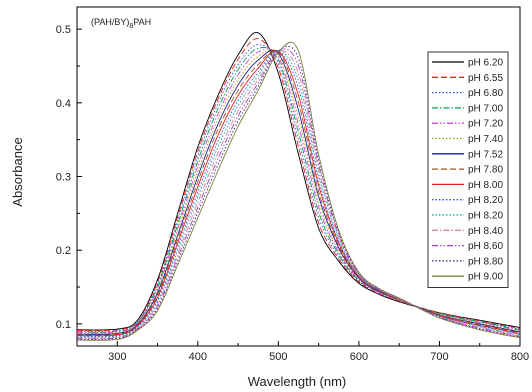  Describe the element at coordinates (485, 277) in the screenshot. I see `legend-label: pH 9.00` at that location.